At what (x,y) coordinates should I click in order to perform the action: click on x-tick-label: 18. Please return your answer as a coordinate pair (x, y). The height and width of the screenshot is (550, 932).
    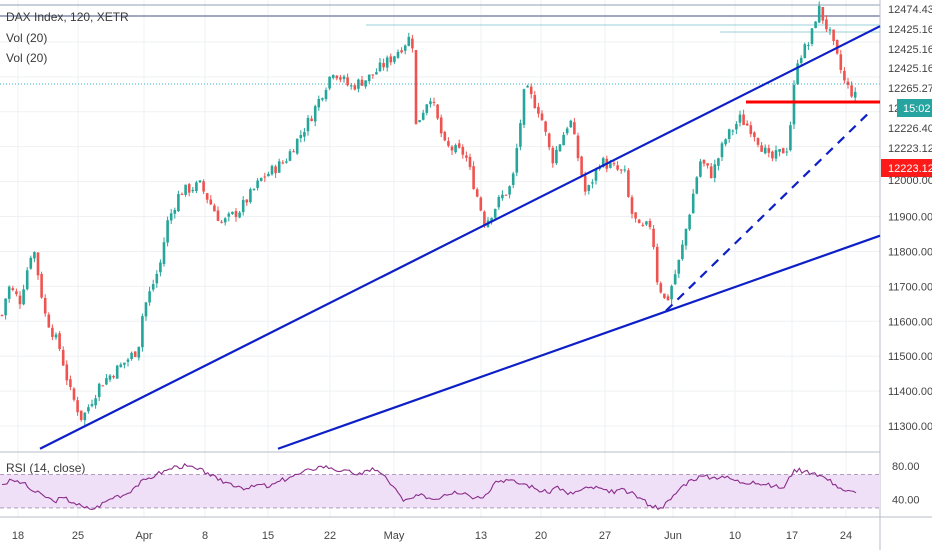
    Looking at the image, I should click on (18, 536).